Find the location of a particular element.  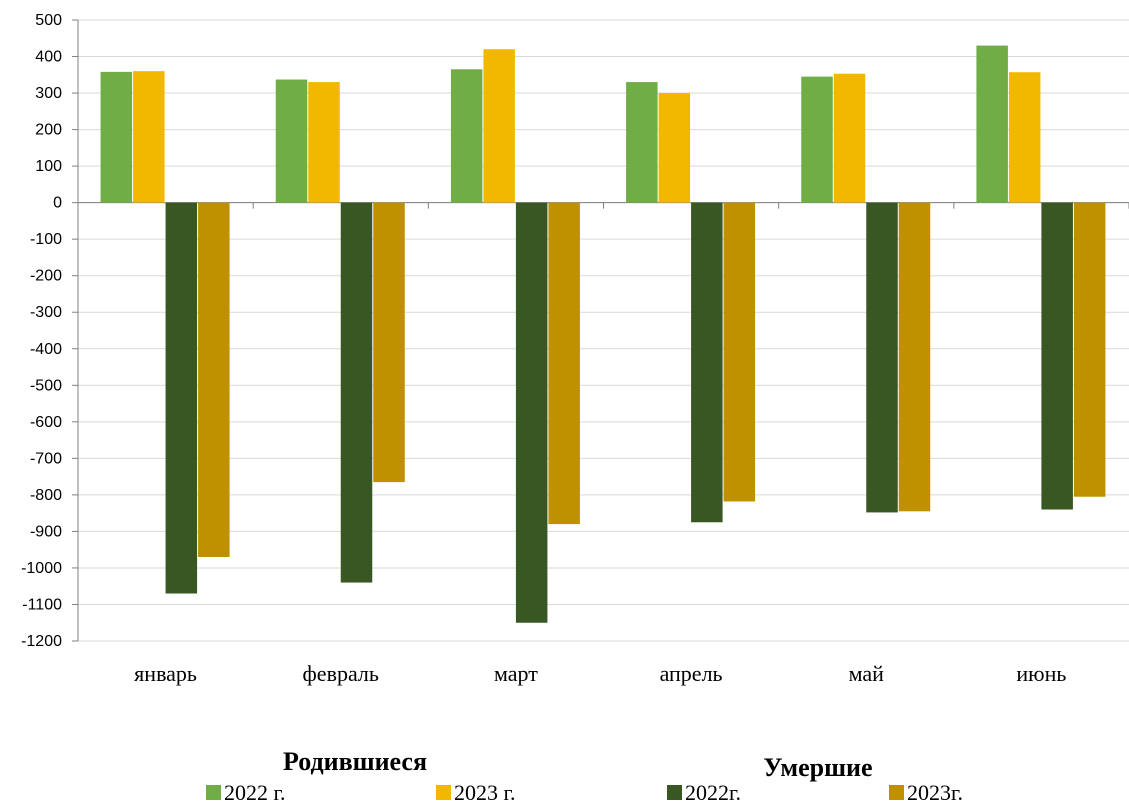

x-category-label: январь is located at coordinates (165, 673).